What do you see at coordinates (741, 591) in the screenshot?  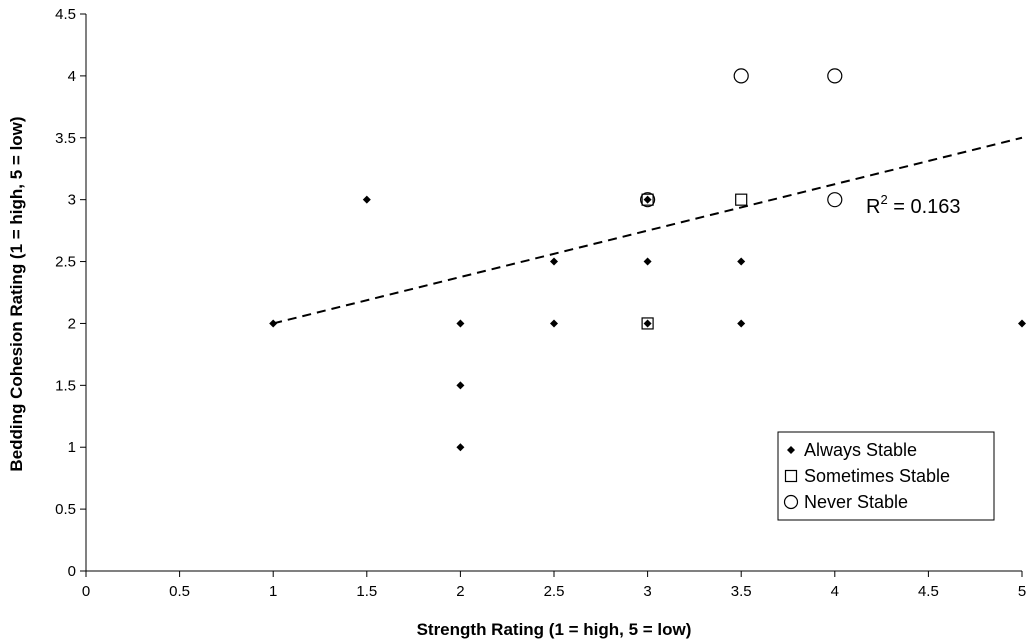 I see `x-tick-label: 3.5` at bounding box center [741, 591].